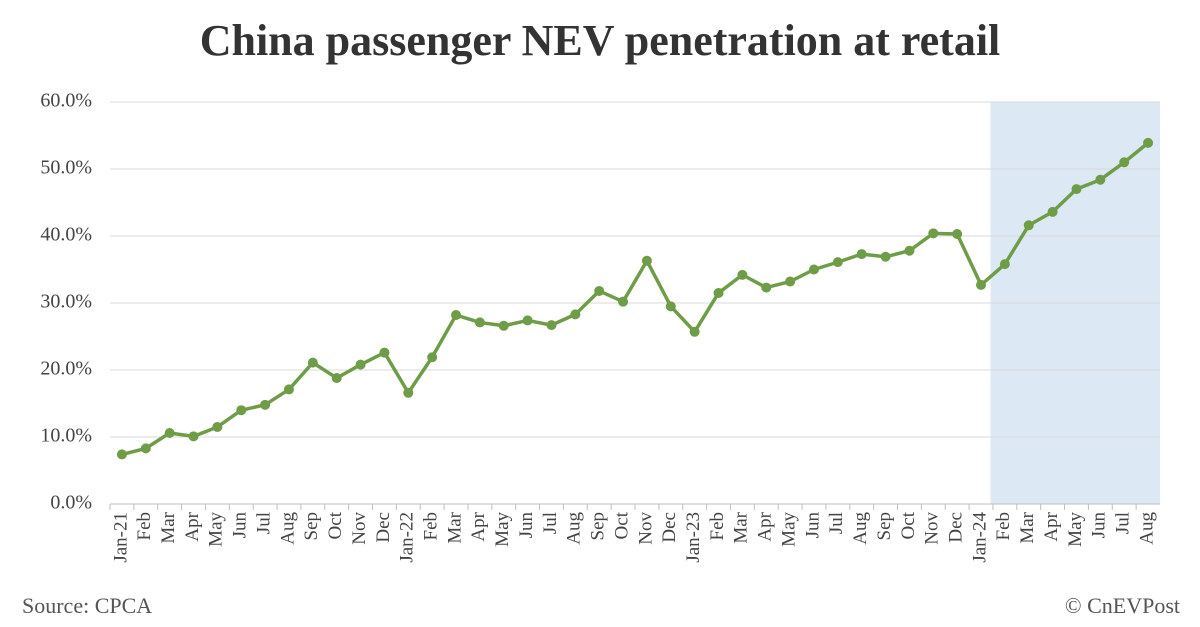 The image size is (1200, 627). Describe the element at coordinates (693, 537) in the screenshot. I see `x-tick-label: Jan-23` at that location.